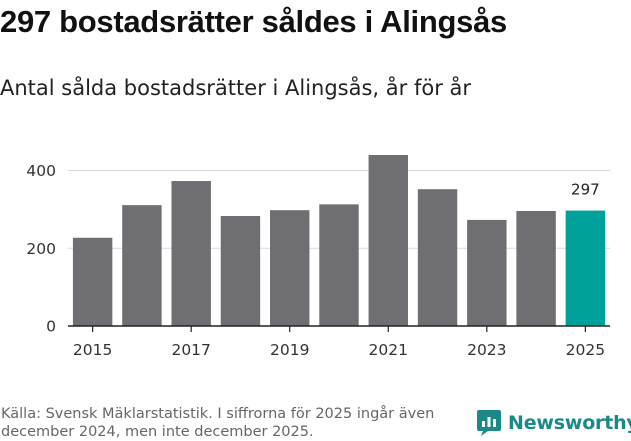 The height and width of the screenshot is (441, 631). I want to click on brand-name: Newsworthy, so click(569, 423).